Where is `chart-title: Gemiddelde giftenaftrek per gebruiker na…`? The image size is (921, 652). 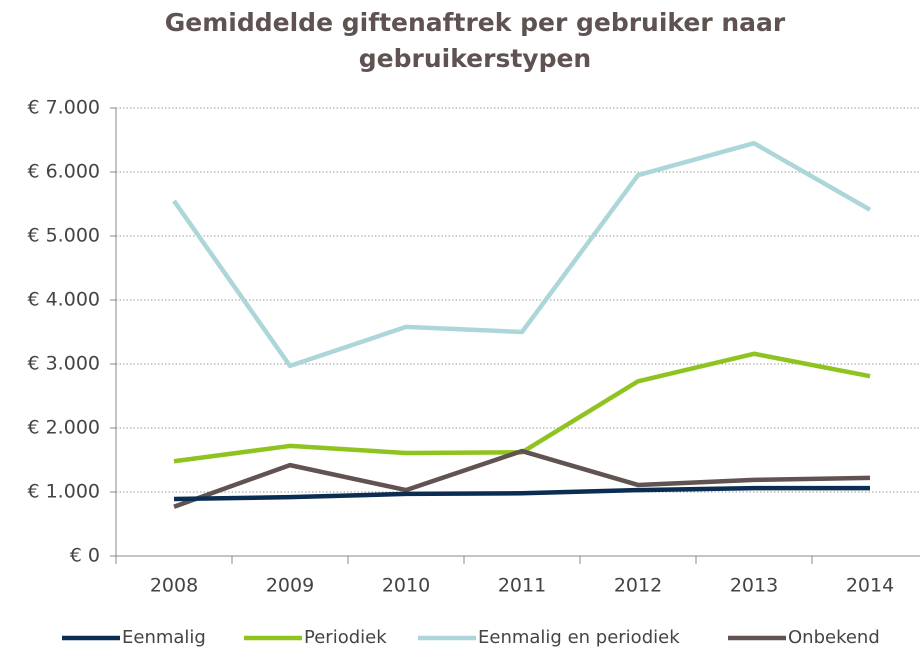 chart-title: Gemiddelde giftenaftrek per gebruiker na… is located at coordinates (475, 22).